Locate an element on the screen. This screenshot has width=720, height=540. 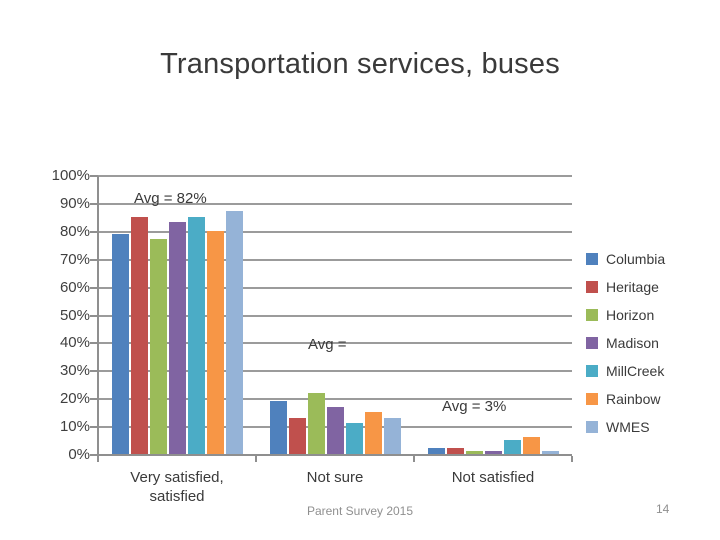
bar-heritage-cat1 is located at coordinates (297, 435).